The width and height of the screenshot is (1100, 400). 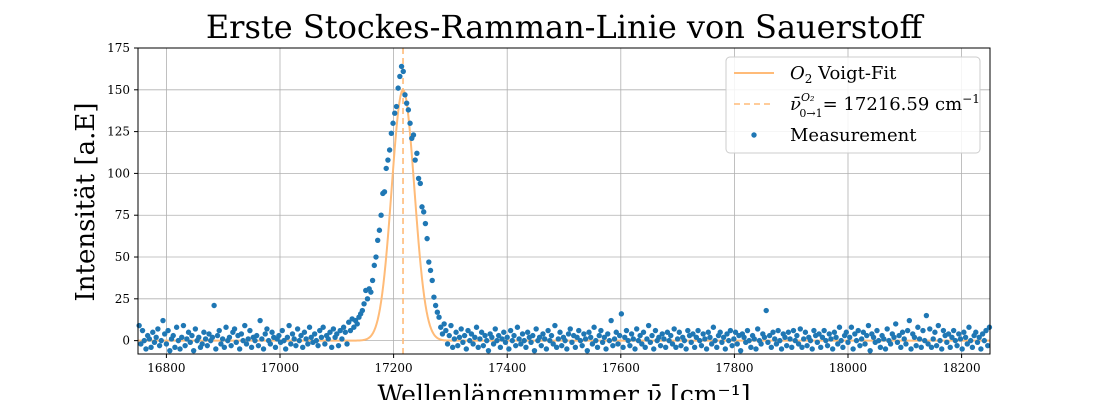 I want to click on x-tick-label: 18200, so click(x=962, y=368).